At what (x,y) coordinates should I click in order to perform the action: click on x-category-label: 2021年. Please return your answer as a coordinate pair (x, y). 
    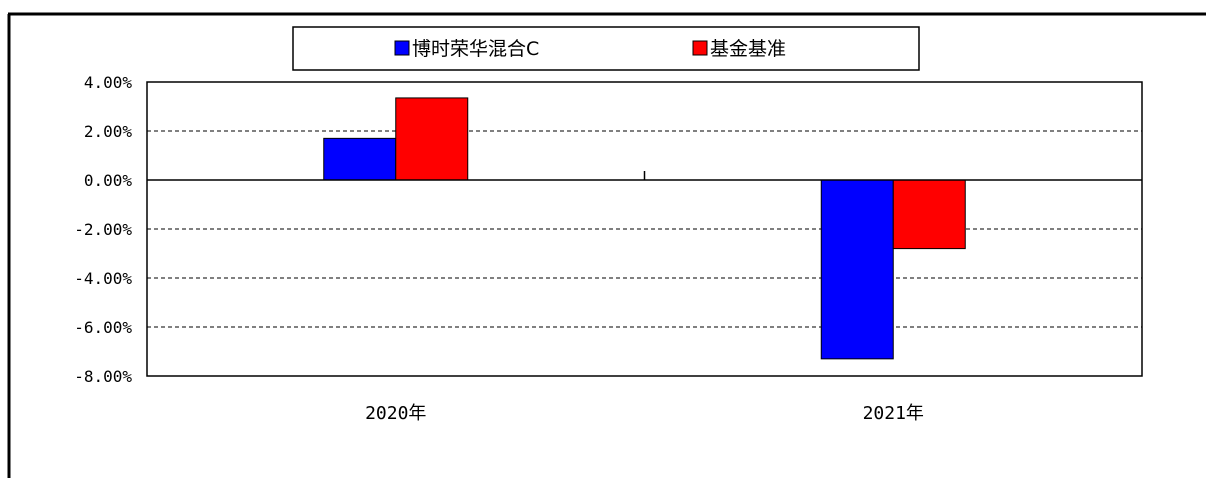
    Looking at the image, I should click on (893, 413).